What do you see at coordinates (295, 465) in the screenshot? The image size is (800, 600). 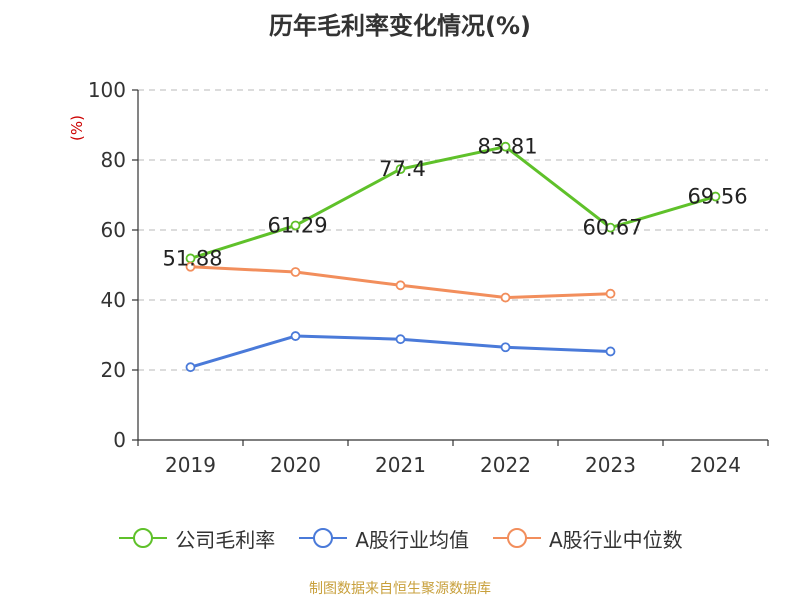 I see `x-tick-label: 2020` at bounding box center [295, 465].